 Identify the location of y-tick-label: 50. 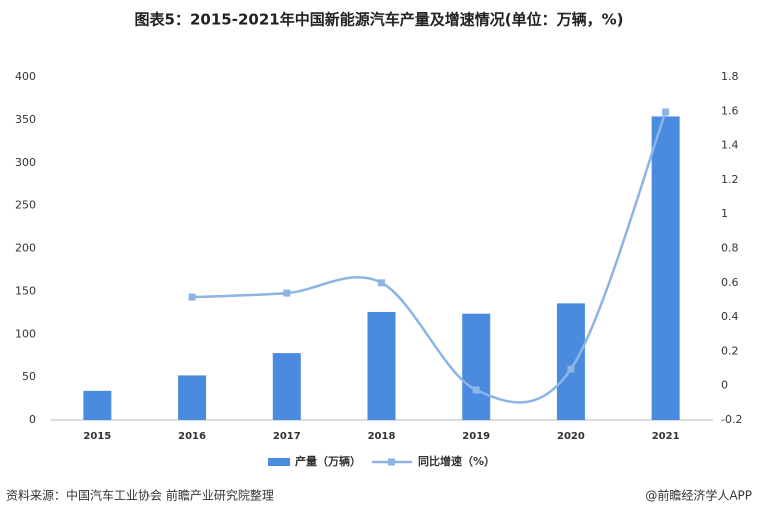
(29, 376).